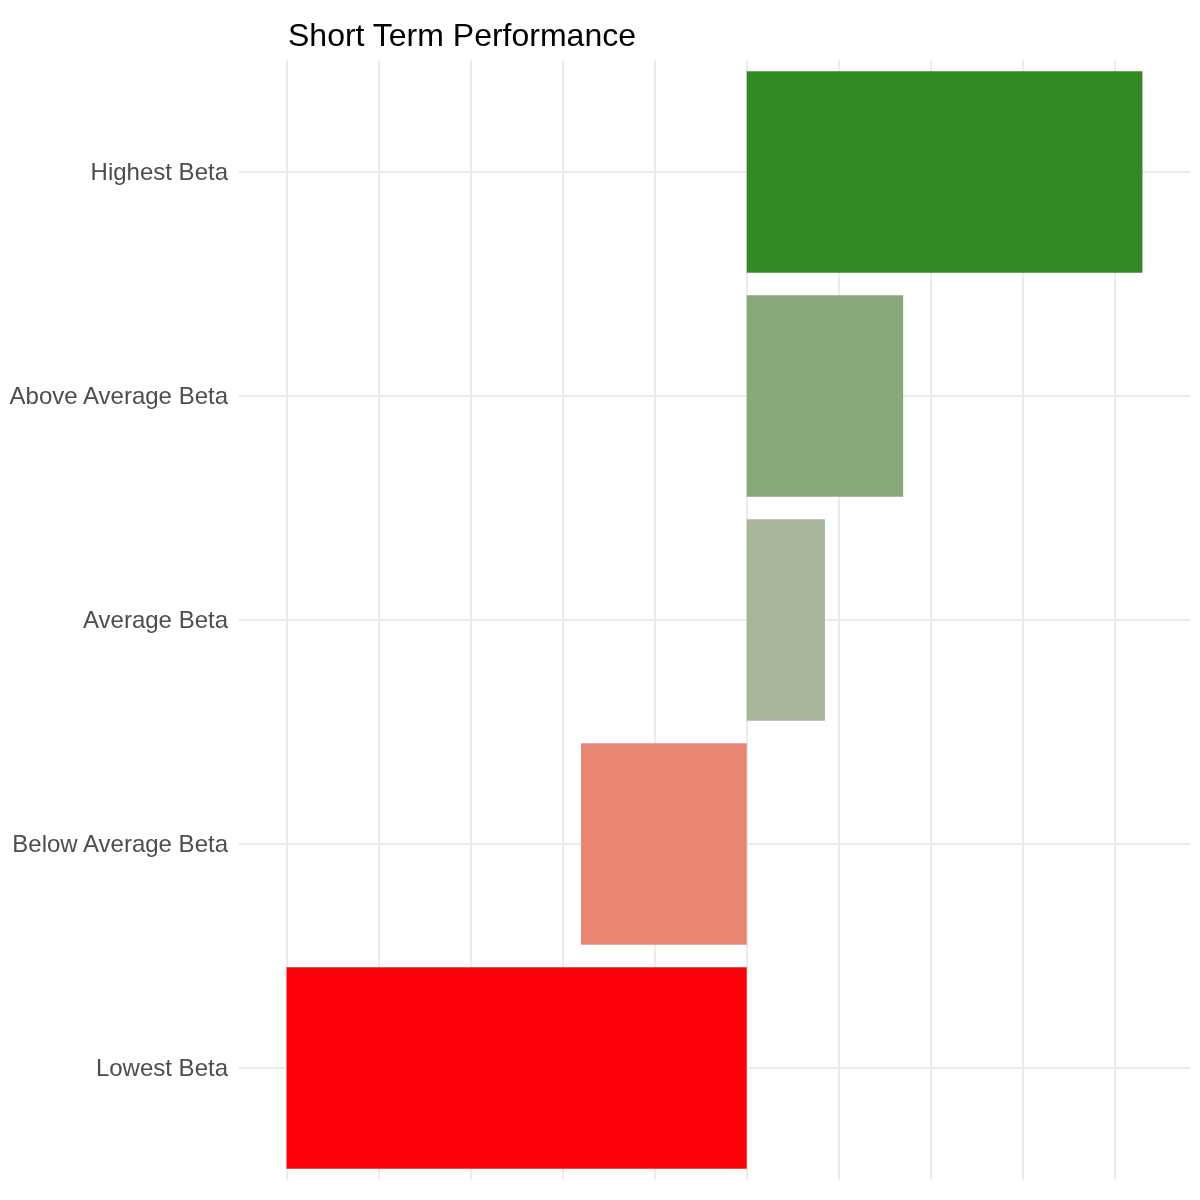 The height and width of the screenshot is (1200, 1200). What do you see at coordinates (120, 844) in the screenshot?
I see `y-tick-label: Below Average Beta` at bounding box center [120, 844].